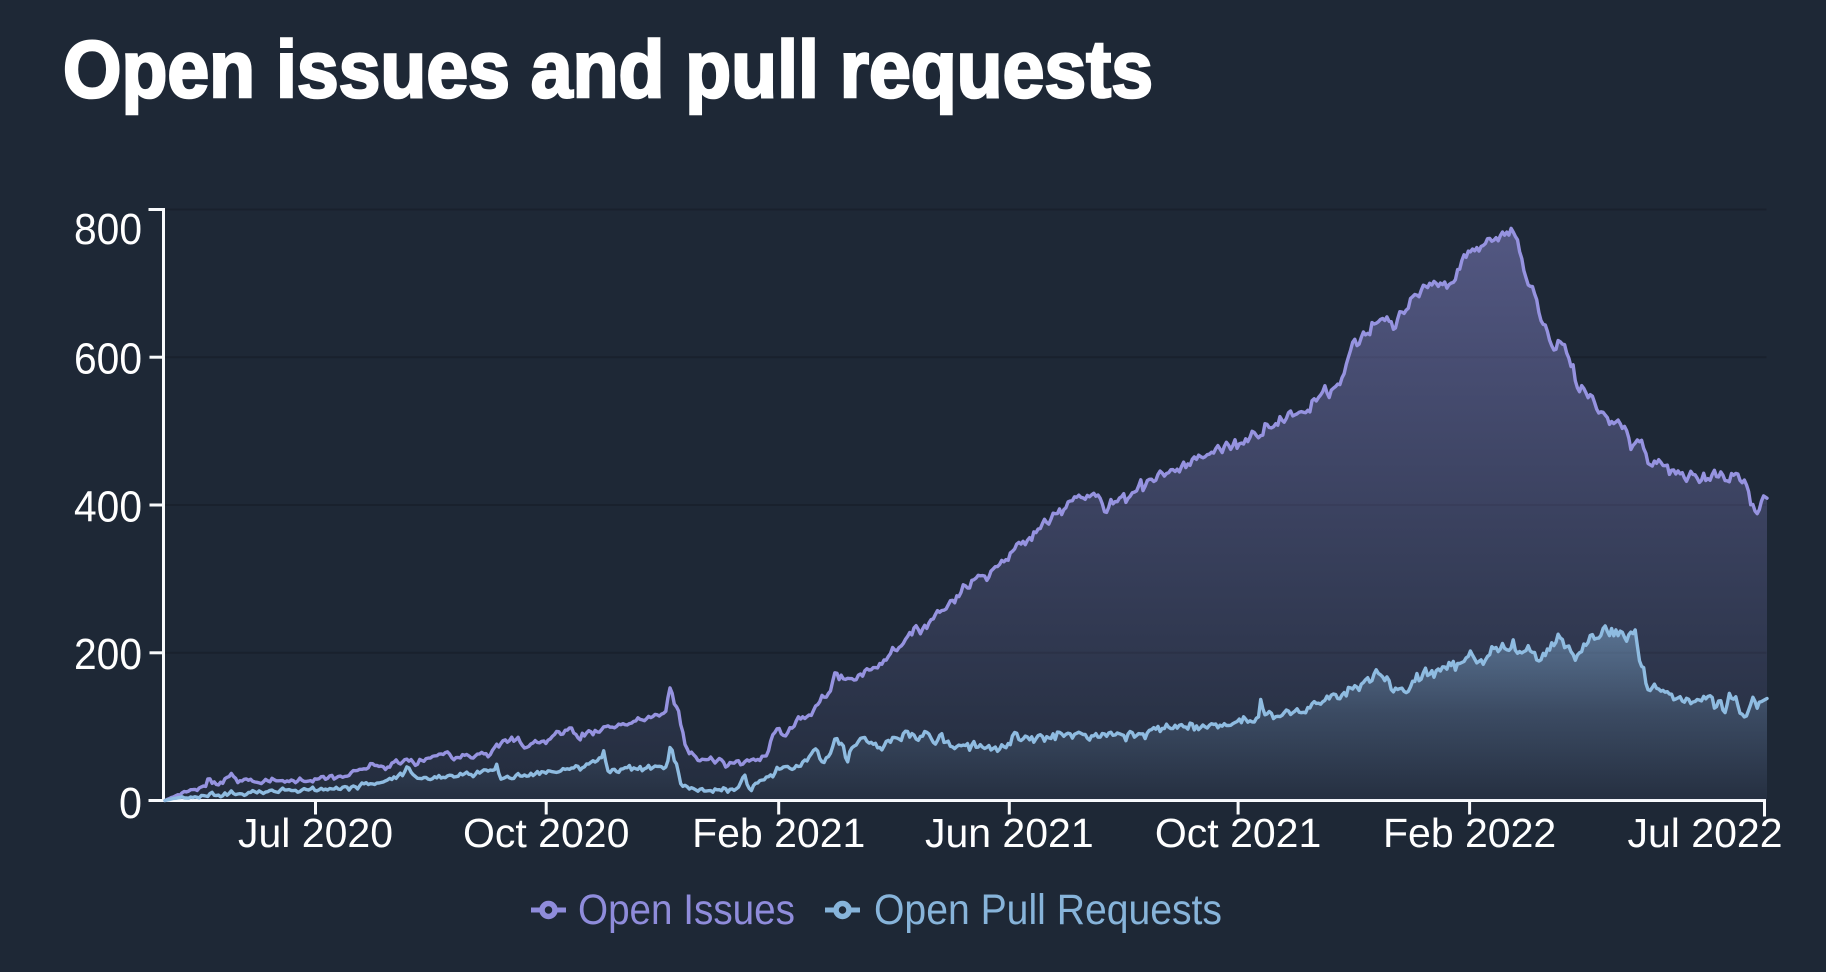 The height and width of the screenshot is (972, 1826). What do you see at coordinates (108, 506) in the screenshot?
I see `svg-text: 400` at bounding box center [108, 506].